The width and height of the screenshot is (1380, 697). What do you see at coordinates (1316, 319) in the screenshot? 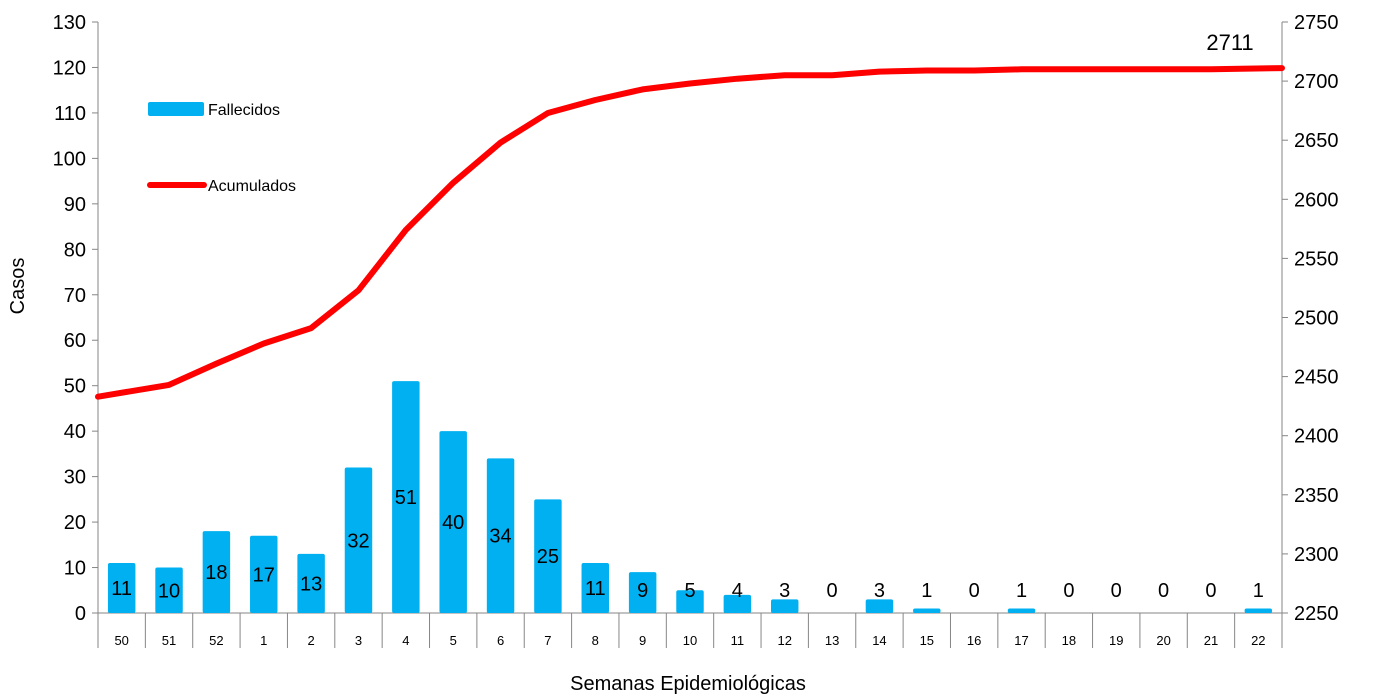
I see `y-right-tick-label: 2500` at bounding box center [1316, 319].